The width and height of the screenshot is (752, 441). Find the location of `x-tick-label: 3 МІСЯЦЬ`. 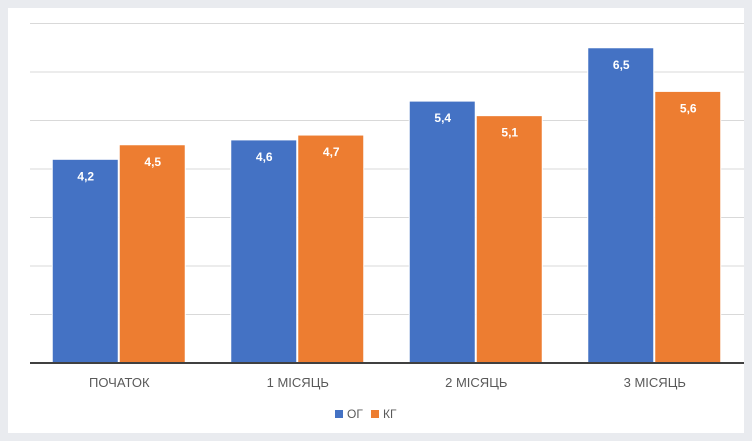

x-tick-label: 3 МІСЯЦЬ is located at coordinates (655, 382).